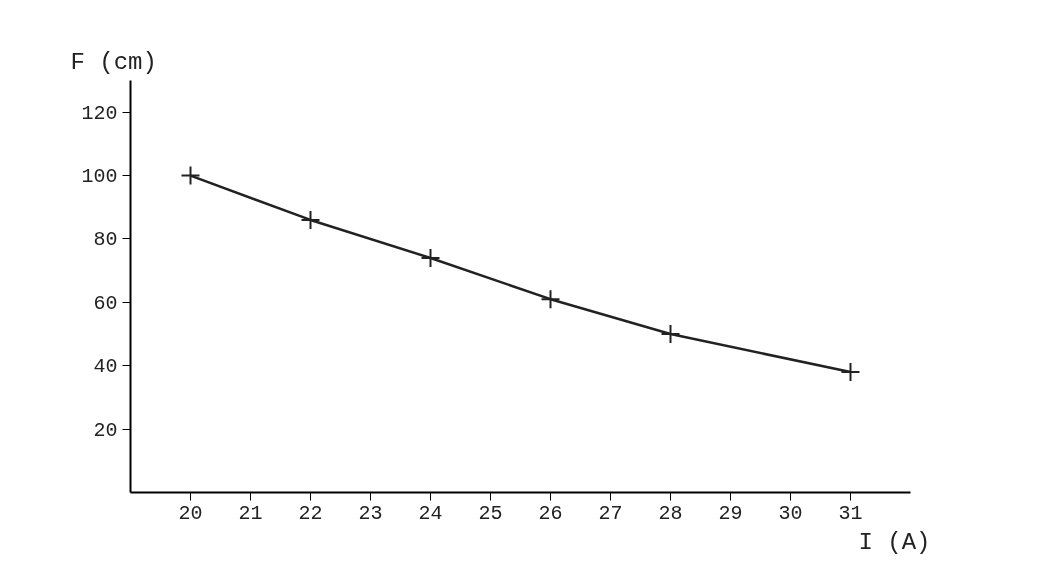  I want to click on x-tick-label: 28, so click(670, 513).